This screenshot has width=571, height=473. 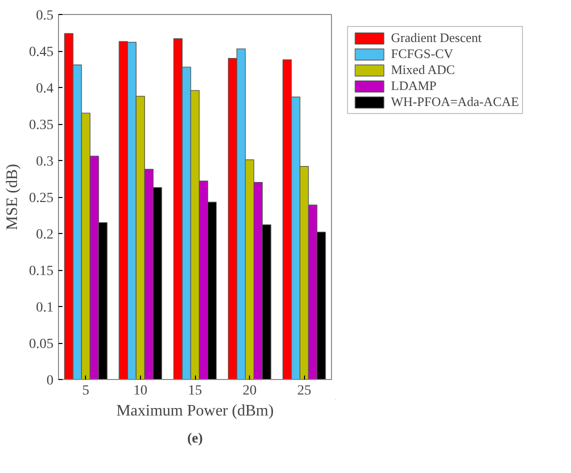 I want to click on legend-label: Mixed ADC, so click(x=423, y=70).